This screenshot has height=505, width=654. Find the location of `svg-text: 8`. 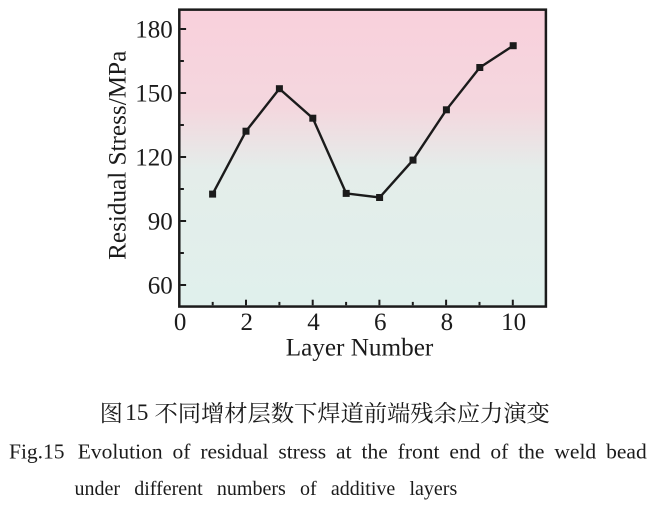

svg-text: 8 is located at coordinates (447, 322).